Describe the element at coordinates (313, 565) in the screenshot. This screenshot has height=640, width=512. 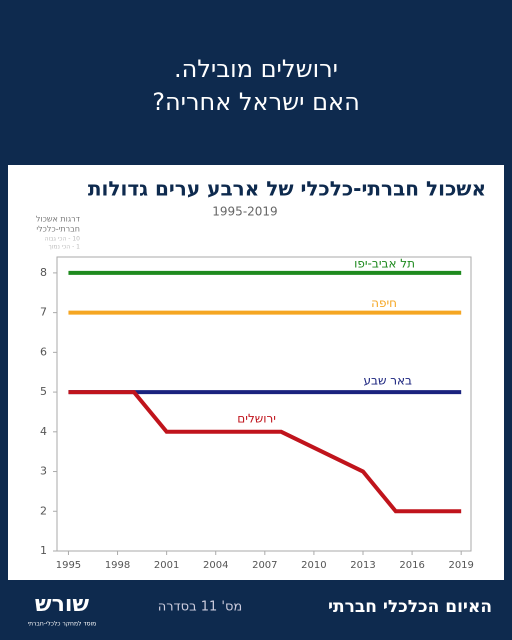
I see `x-tick-label: 2010` at that location.